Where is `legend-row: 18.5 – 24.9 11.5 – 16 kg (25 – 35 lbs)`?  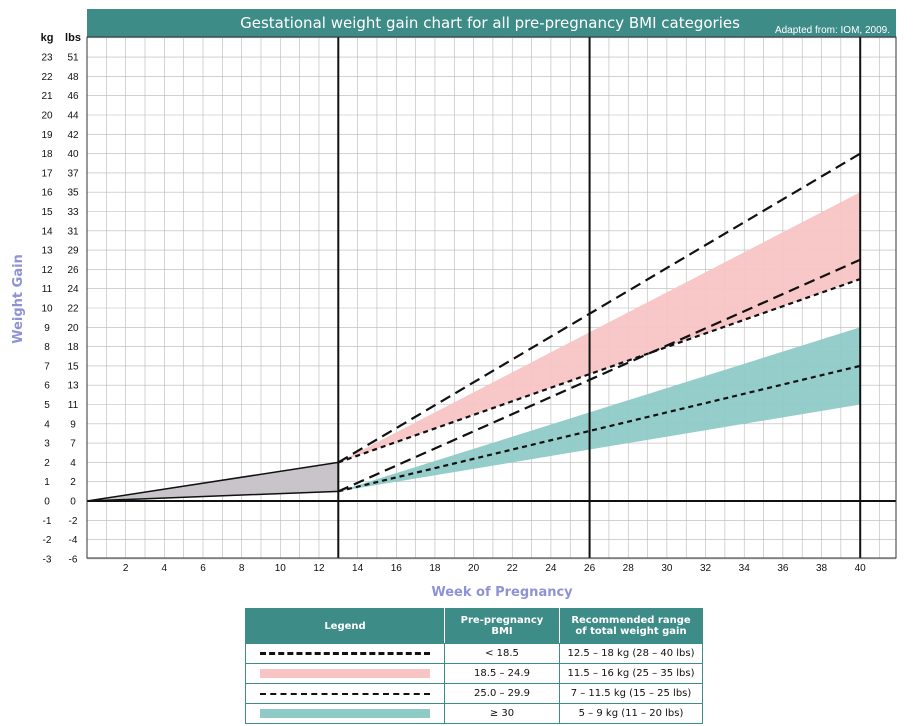
legend-row: 18.5 – 24.9 11.5 – 16 kg (25 – 35 lbs) is located at coordinates (474, 673).